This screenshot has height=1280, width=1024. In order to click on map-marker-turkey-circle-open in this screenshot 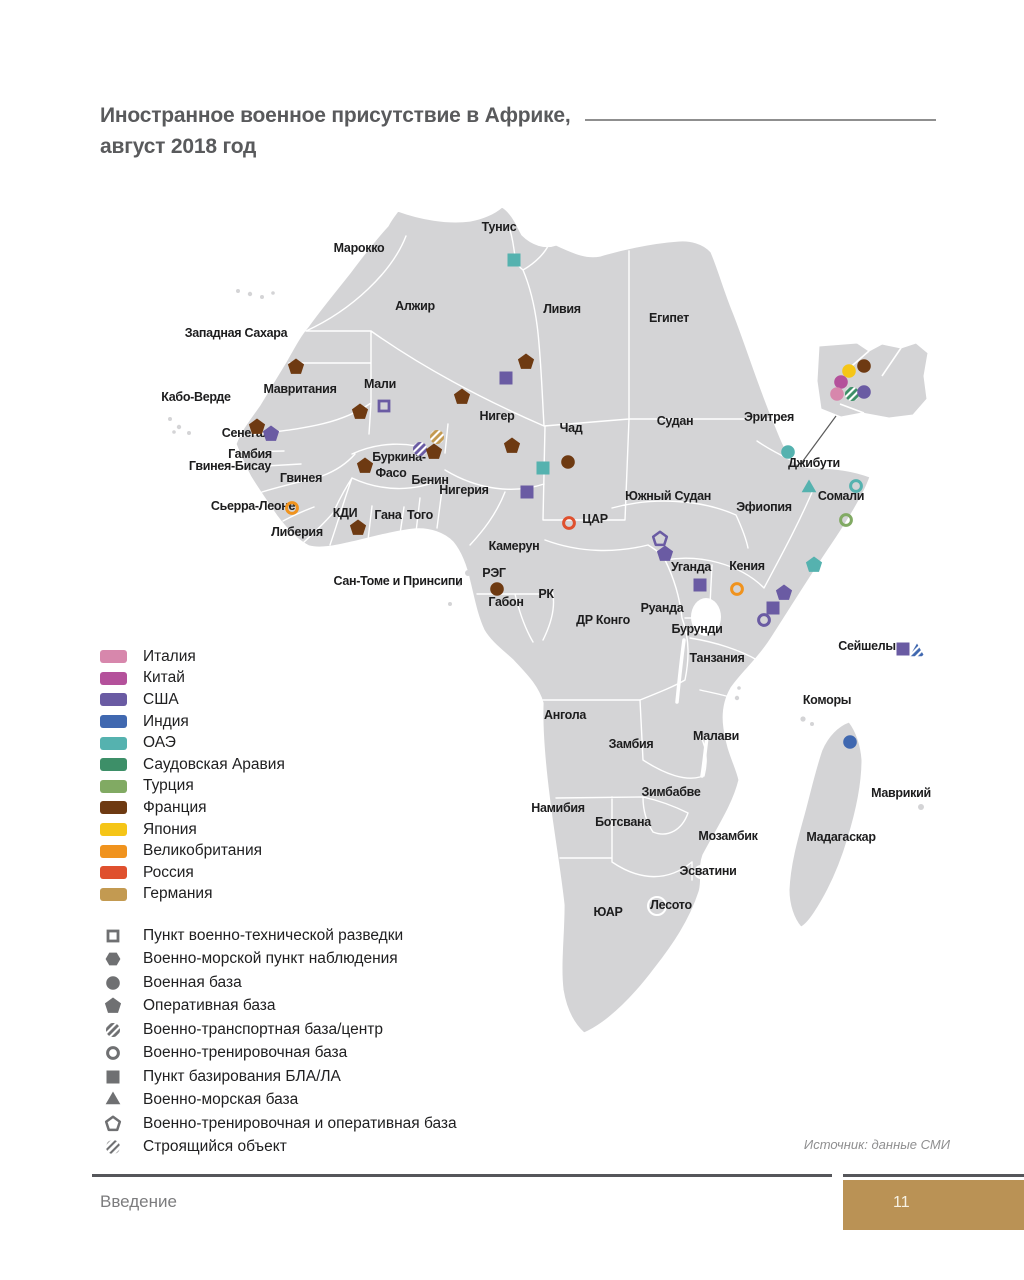, I will do `click(846, 520)`.